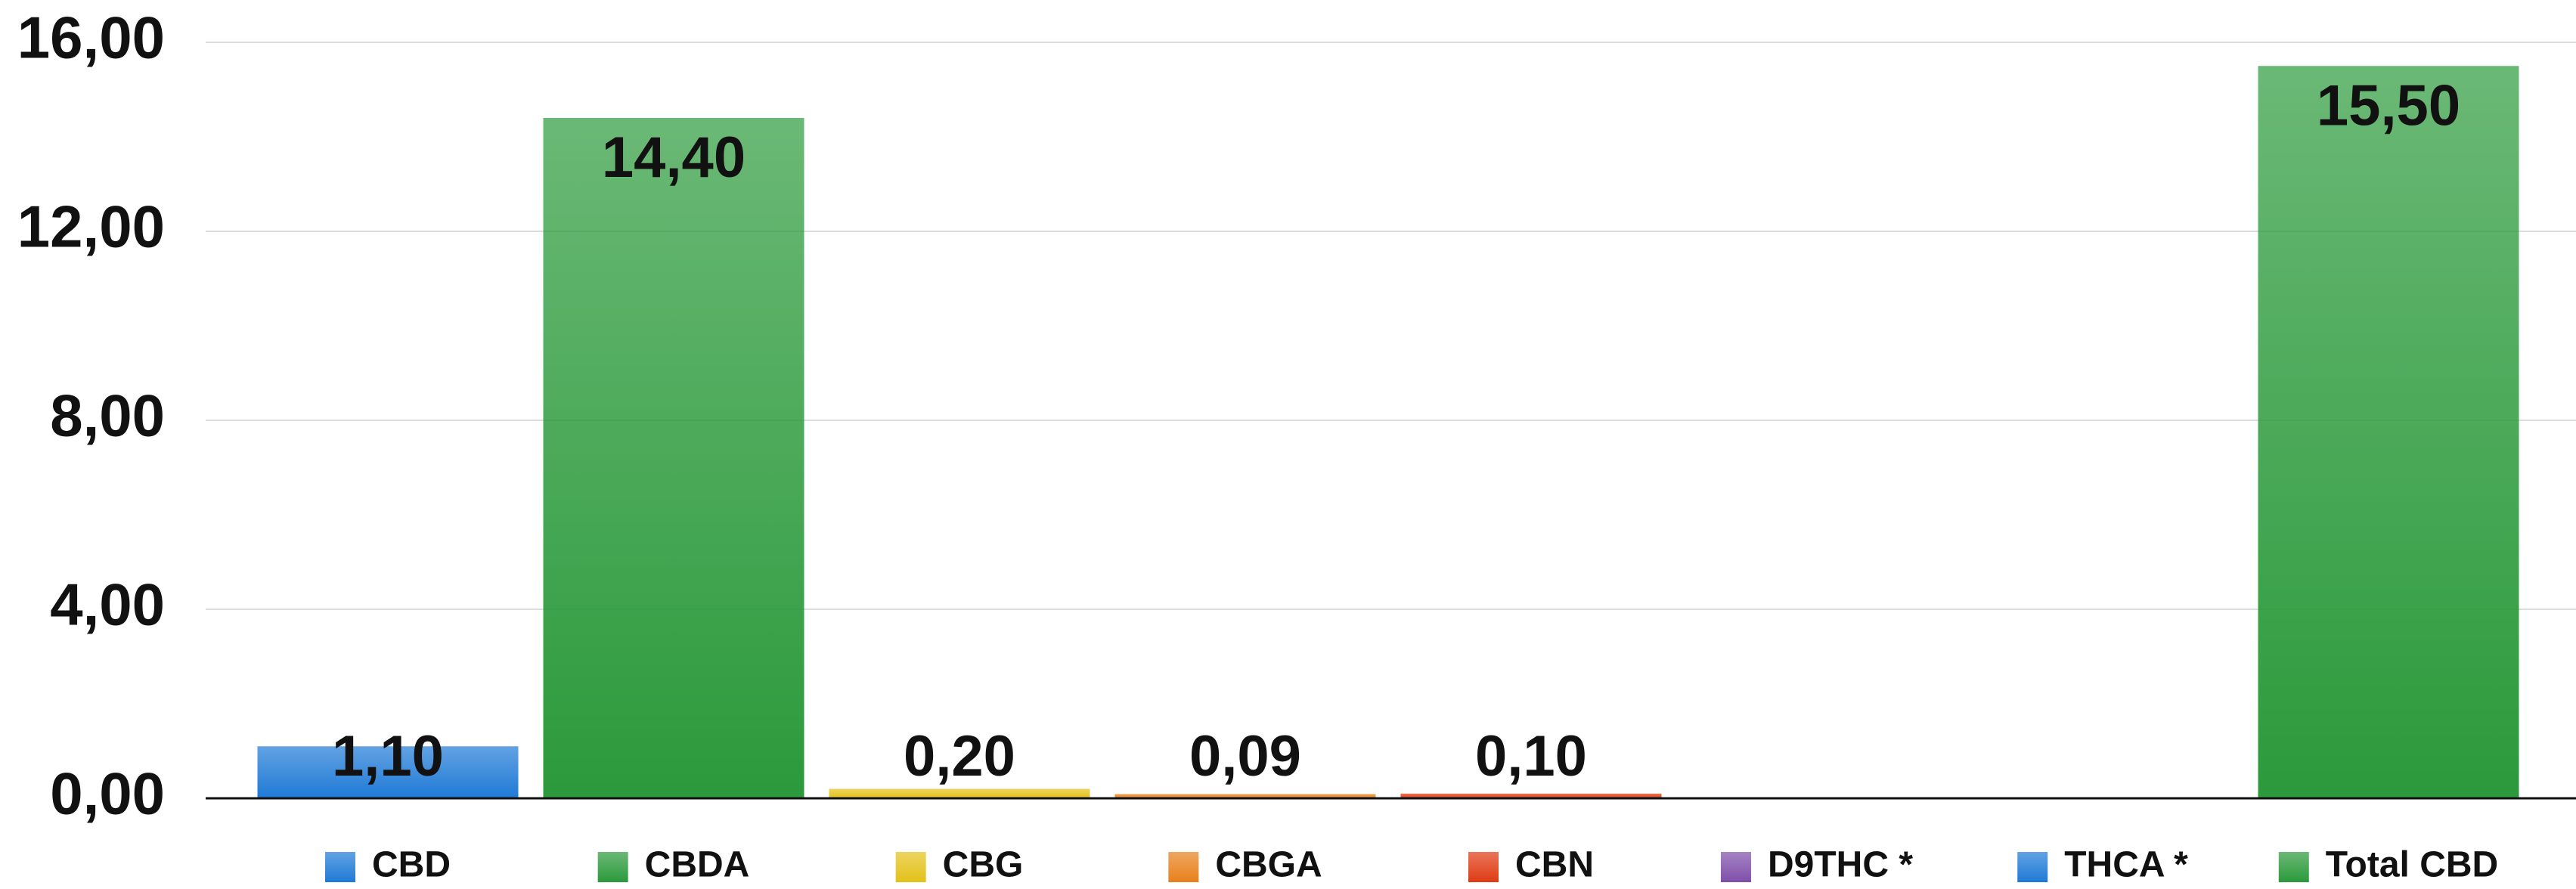 The height and width of the screenshot is (889, 2576). What do you see at coordinates (2412, 865) in the screenshot?
I see `legend-label: Total CBD` at bounding box center [2412, 865].